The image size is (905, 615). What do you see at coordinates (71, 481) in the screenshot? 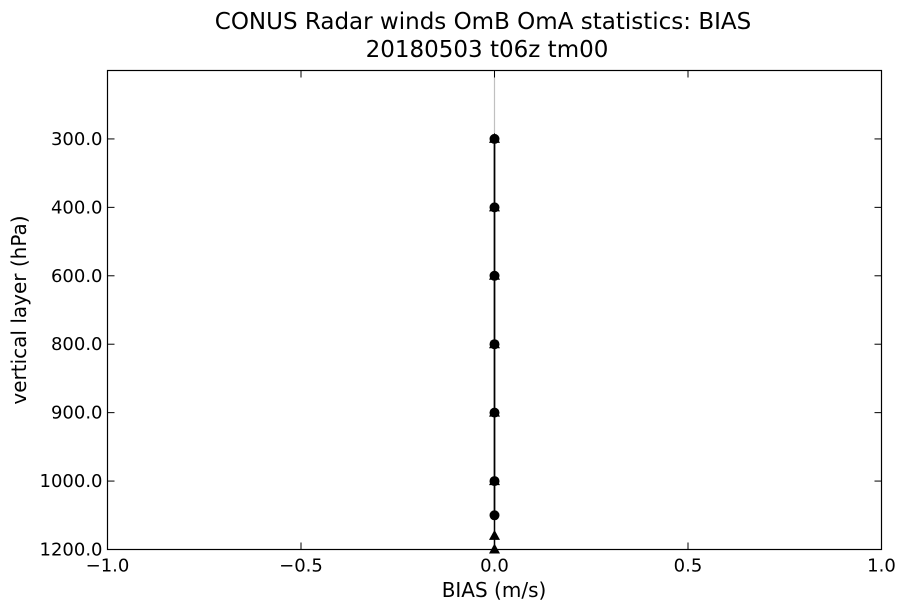
I see `y-tick-label: 1000.0` at bounding box center [71, 481].